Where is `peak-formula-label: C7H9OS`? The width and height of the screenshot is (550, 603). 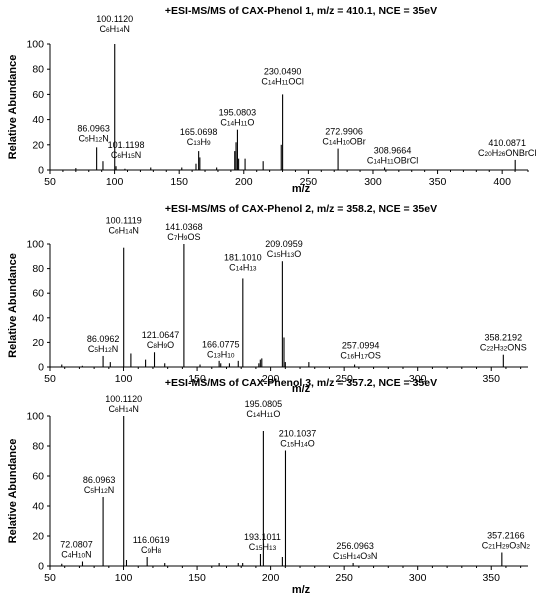
peak-formula-label: C7H9OS is located at coordinates (183, 237).